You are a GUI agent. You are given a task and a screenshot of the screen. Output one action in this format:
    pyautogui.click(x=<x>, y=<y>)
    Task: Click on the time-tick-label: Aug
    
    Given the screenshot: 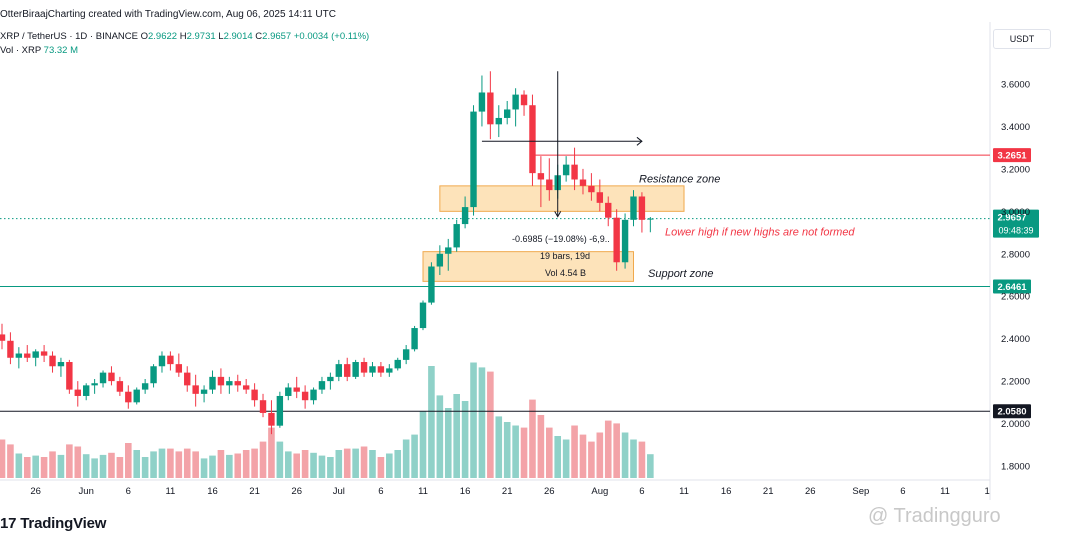 What is the action you would take?
    pyautogui.click(x=599, y=491)
    